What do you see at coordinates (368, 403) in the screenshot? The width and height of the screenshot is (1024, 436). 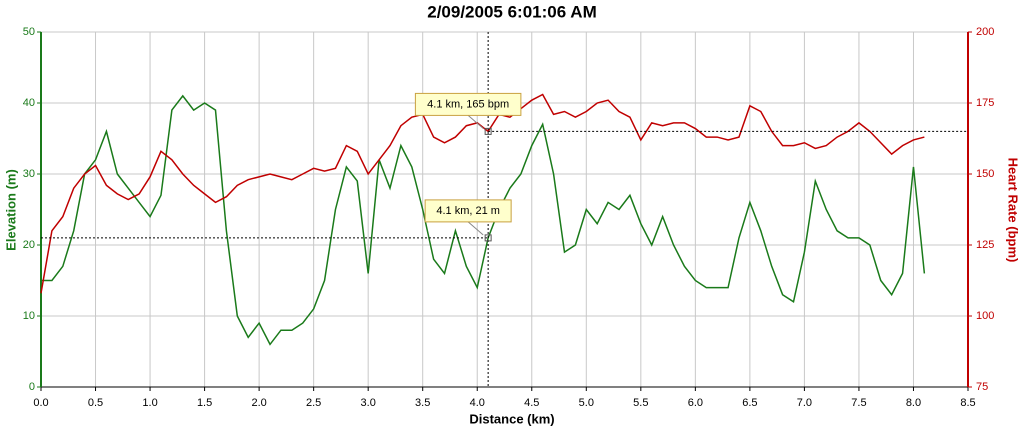 I see `x-tick-label: 3.0` at bounding box center [368, 403].